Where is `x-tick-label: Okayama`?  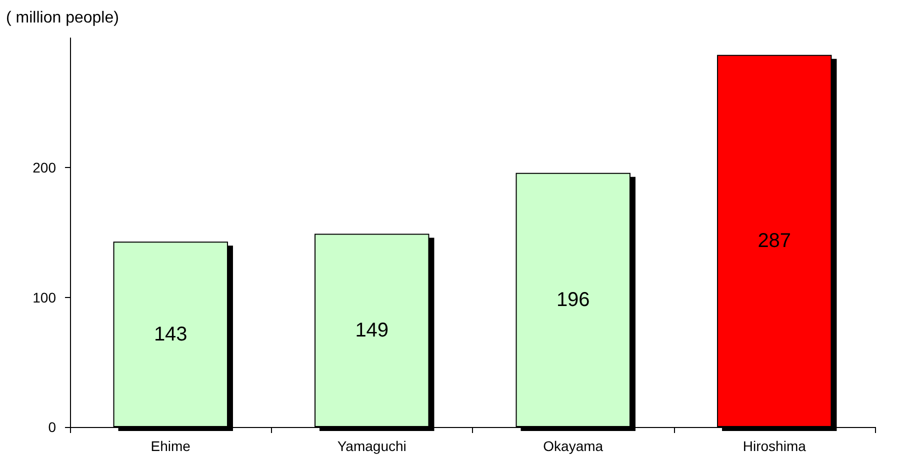 x-tick-label: Okayama is located at coordinates (573, 446).